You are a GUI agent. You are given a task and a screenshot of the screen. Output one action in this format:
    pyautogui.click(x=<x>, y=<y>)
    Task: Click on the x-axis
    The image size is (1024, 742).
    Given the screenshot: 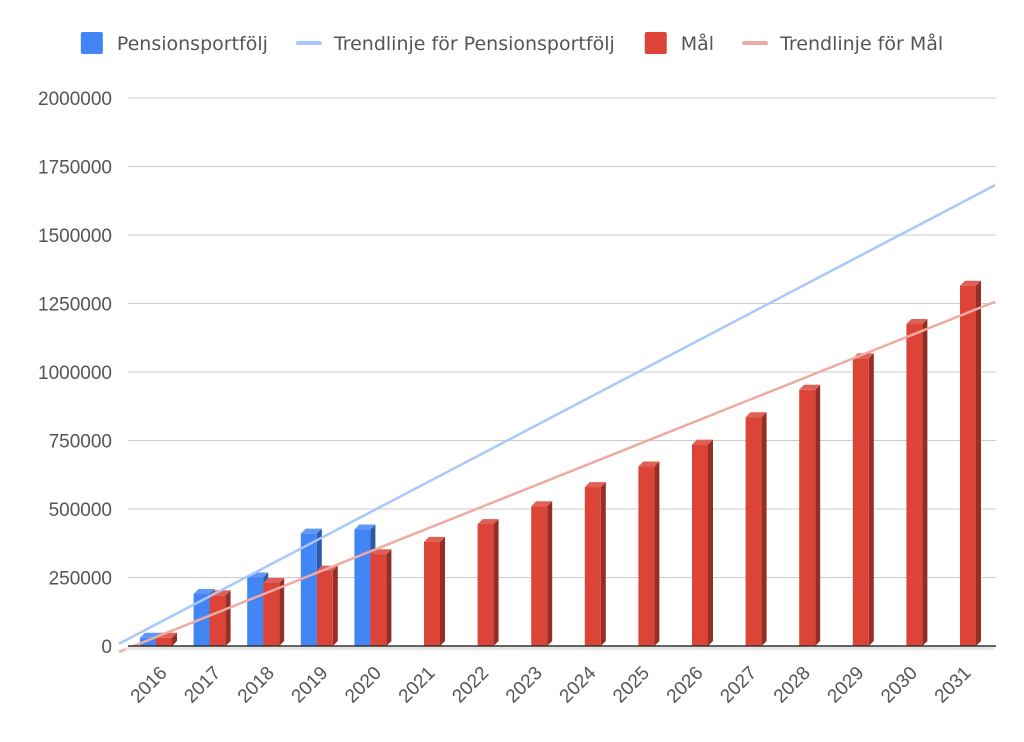 What is the action you would take?
    pyautogui.click(x=560, y=647)
    